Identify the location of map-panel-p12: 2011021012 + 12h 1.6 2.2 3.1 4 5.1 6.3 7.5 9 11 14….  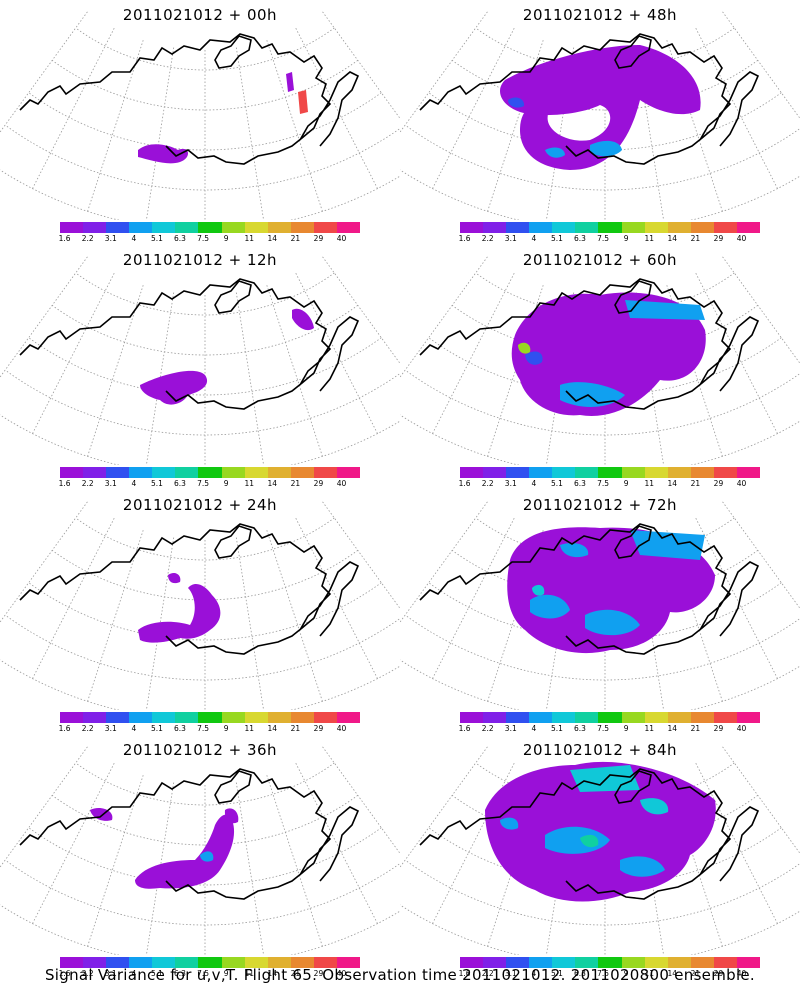
(200, 367).